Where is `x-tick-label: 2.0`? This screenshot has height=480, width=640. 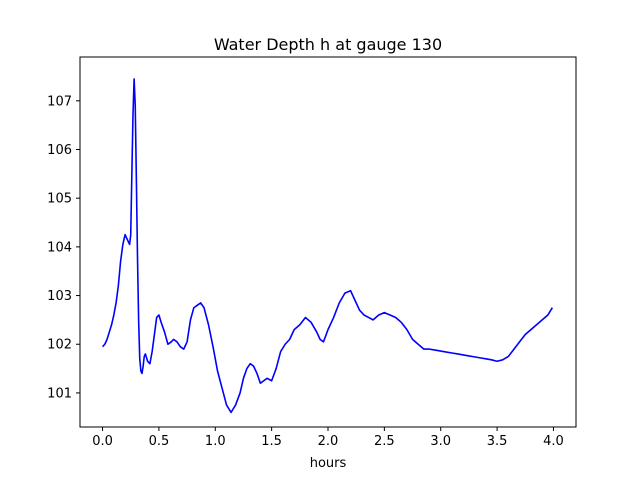 x-tick-label: 2.0 is located at coordinates (328, 441).